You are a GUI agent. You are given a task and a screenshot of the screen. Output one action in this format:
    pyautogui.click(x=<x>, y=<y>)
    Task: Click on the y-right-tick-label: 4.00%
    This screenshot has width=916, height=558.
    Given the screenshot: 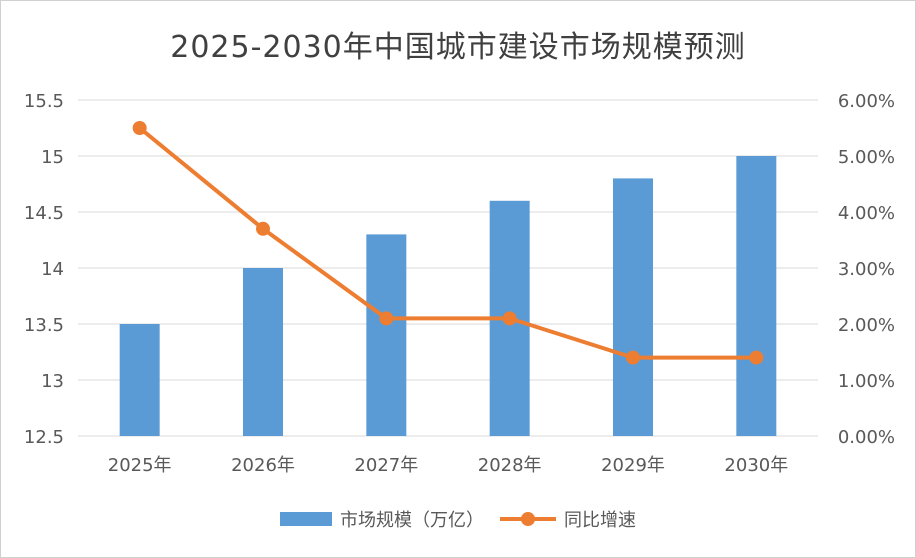 What is the action you would take?
    pyautogui.click(x=866, y=213)
    